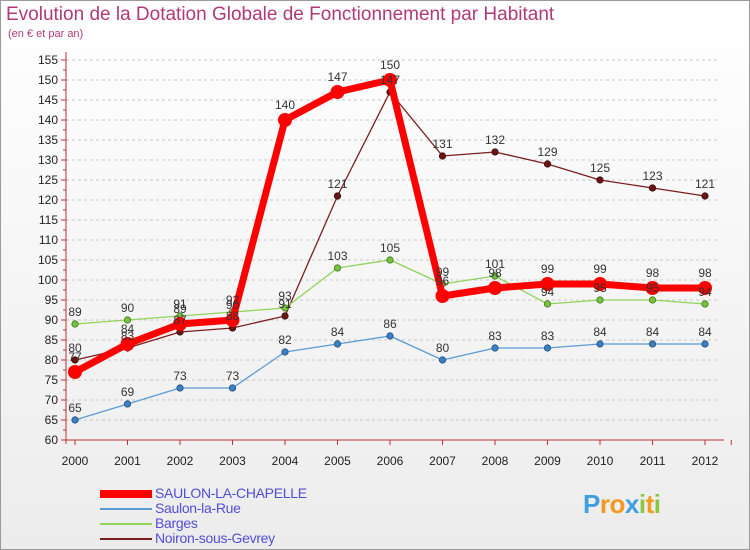  I want to click on data-label: 132, so click(495, 140).